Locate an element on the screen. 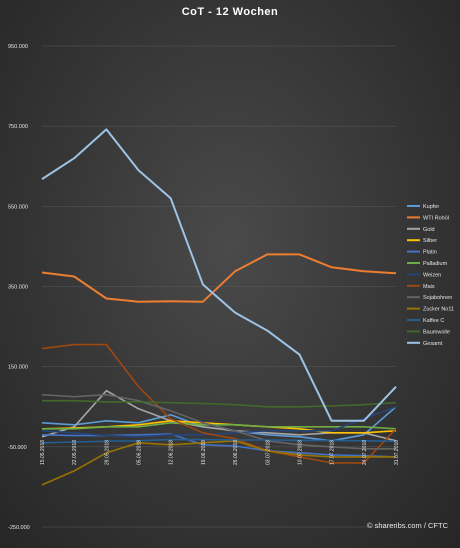 This screenshot has width=460, height=548. y-tick-label: 350.000 is located at coordinates (18, 288).